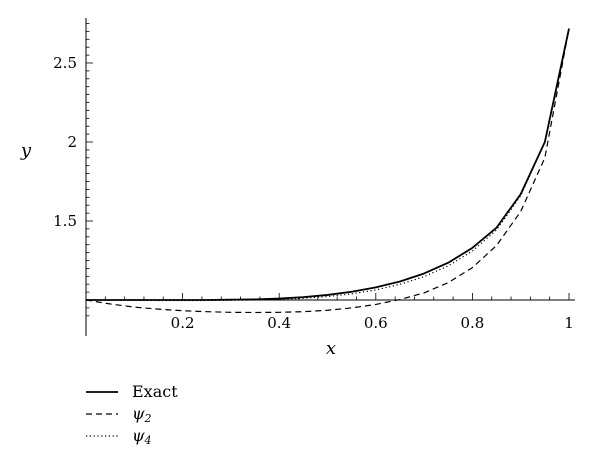 Image resolution: width=600 pixels, height=474 pixels. What do you see at coordinates (65, 63) in the screenshot?
I see `y-tick-label: 2.5` at bounding box center [65, 63].